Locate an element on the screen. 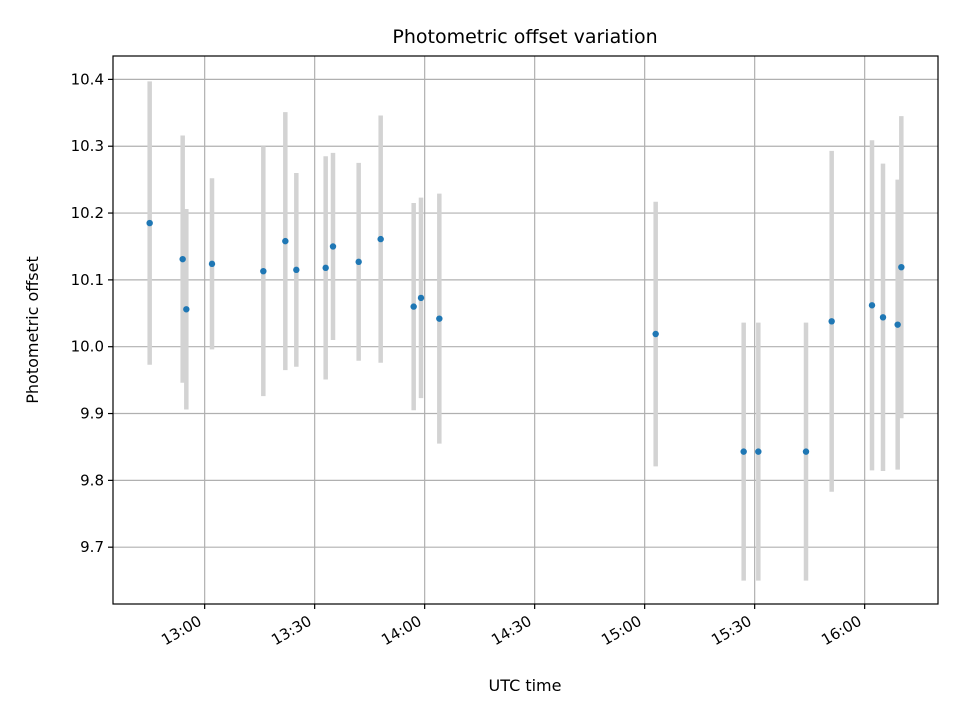 This screenshot has height=720, width=960. y-tick-label: 10.2 is located at coordinates (87, 213).